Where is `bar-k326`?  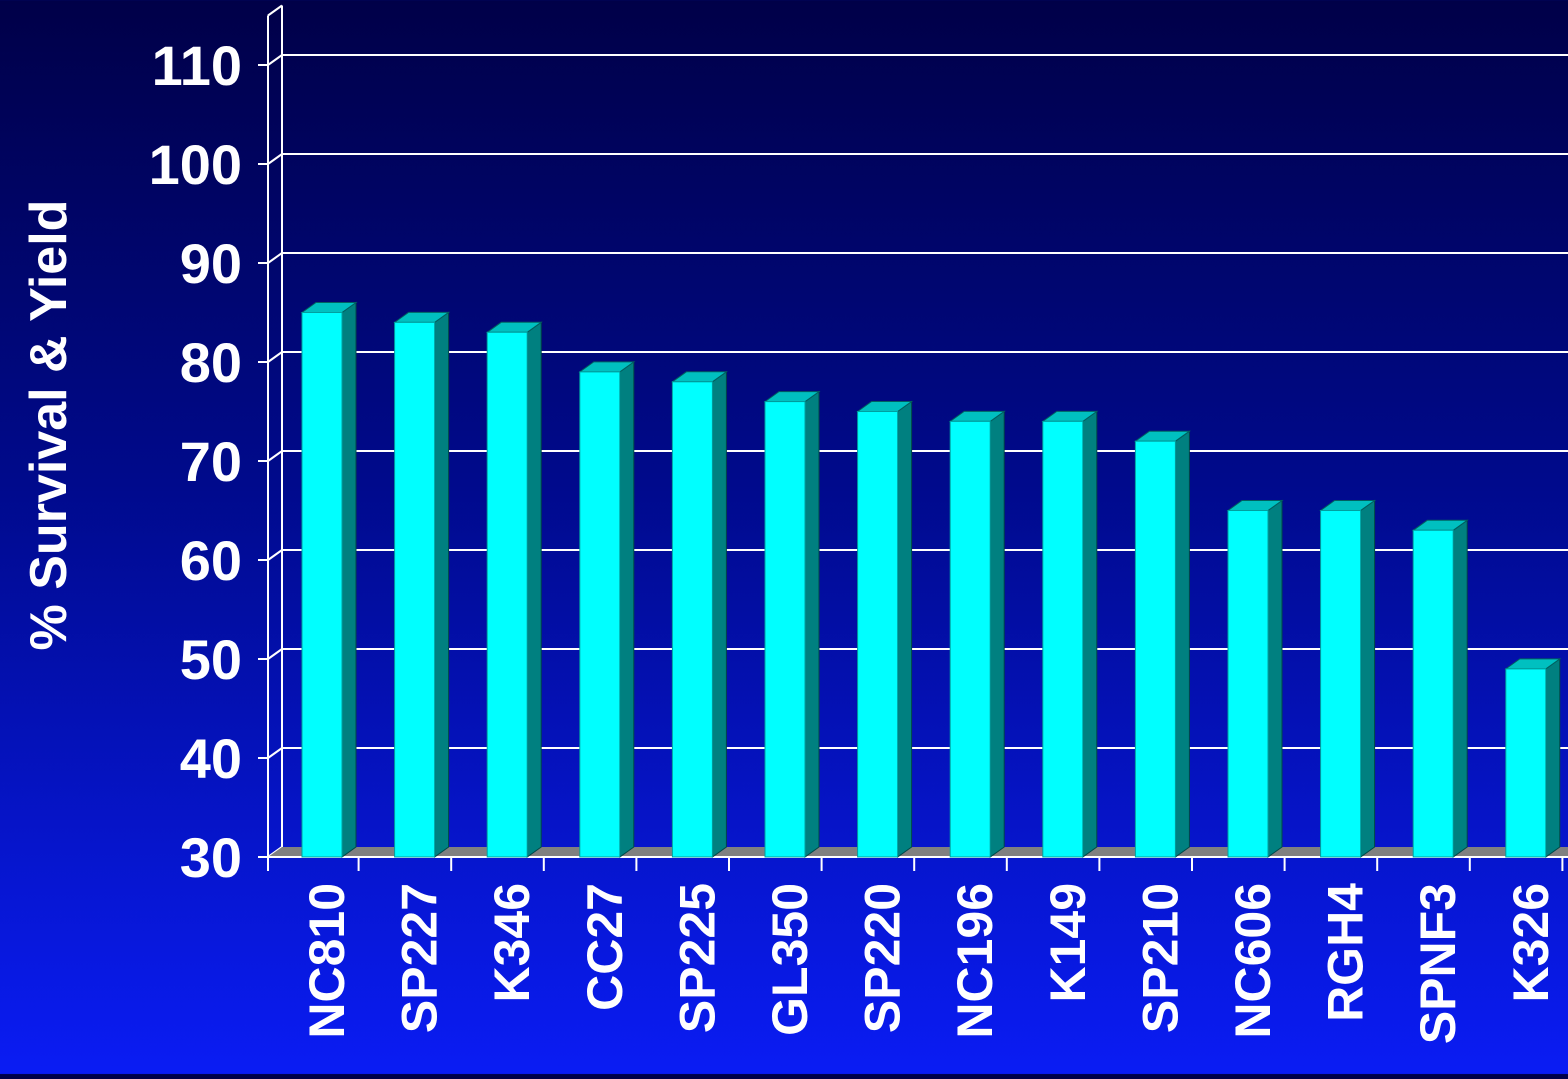
bar-k326 is located at coordinates (1533, 757).